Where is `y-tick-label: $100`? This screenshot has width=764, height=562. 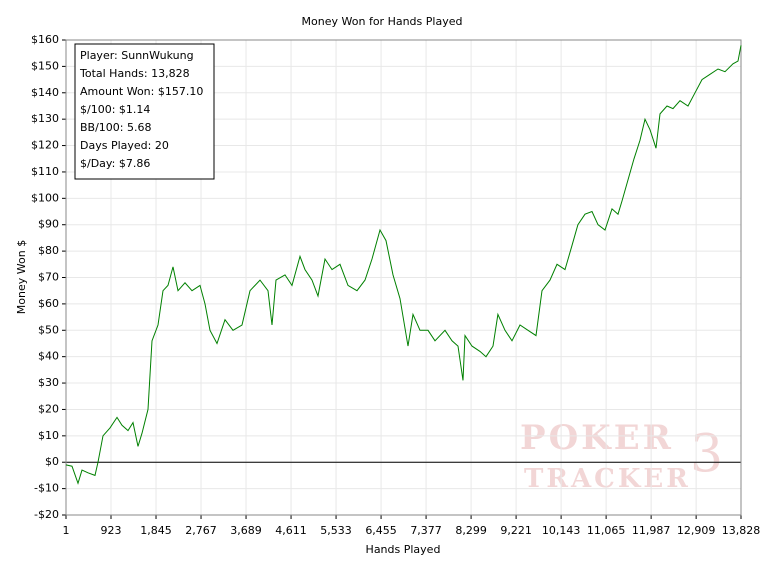
y-tick-label: $100 is located at coordinates (45, 197).